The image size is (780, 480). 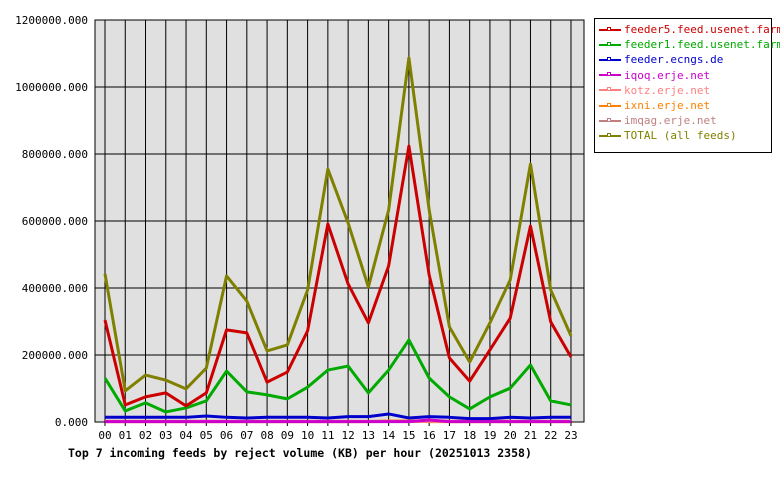 What do you see at coordinates (449, 435) in the screenshot?
I see `x-tick-label: 17` at bounding box center [449, 435].